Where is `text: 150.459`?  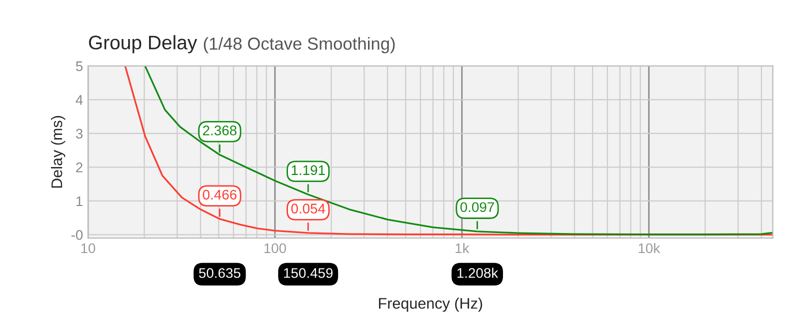 text: 150.459 is located at coordinates (308, 273).